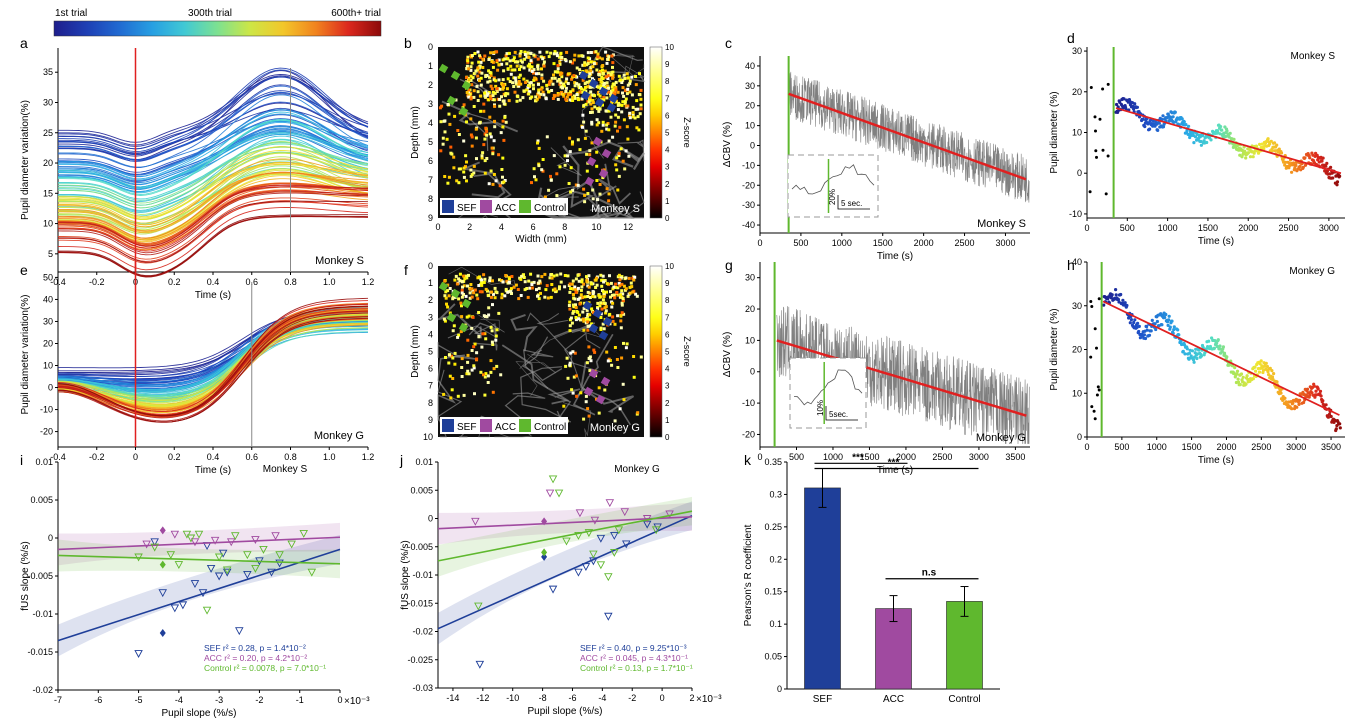  I want to click on colorbar-tick-label: 4, so click(667, 150).